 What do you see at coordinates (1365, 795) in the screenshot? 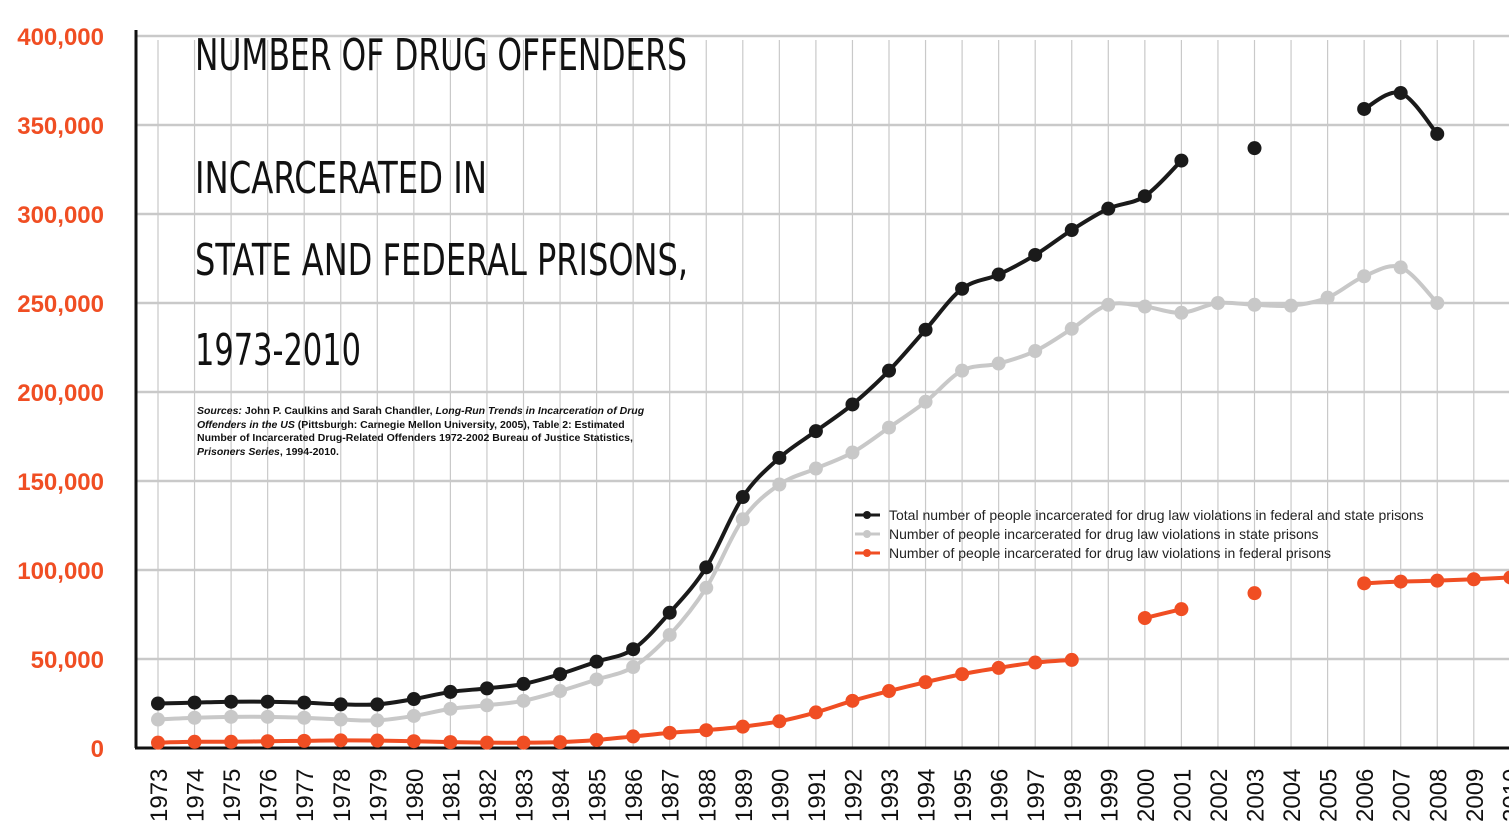
I see `x-tick-label: 2006` at bounding box center [1365, 795].